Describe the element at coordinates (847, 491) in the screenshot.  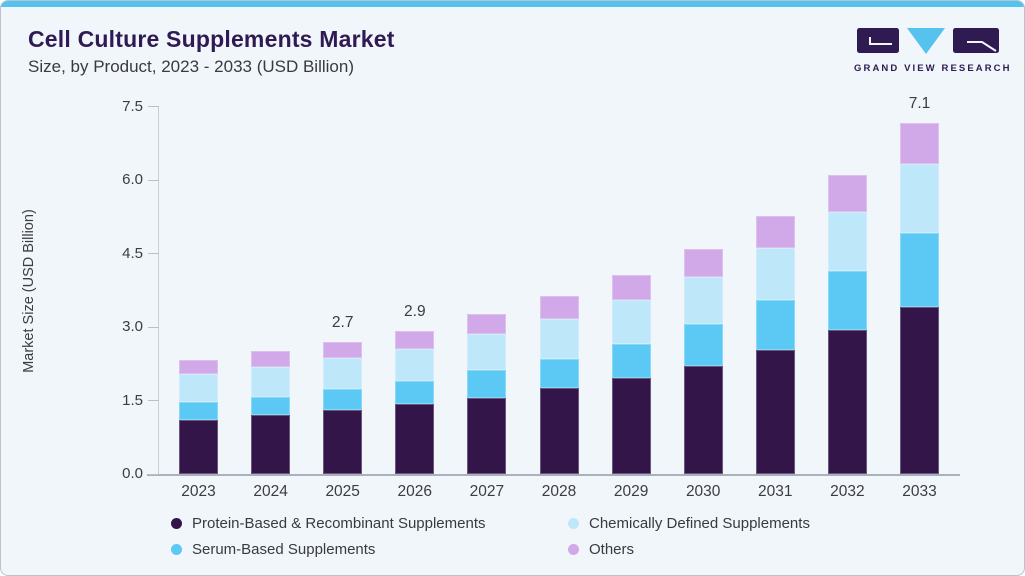
I see `x-axis-label-2032: 2032` at that location.